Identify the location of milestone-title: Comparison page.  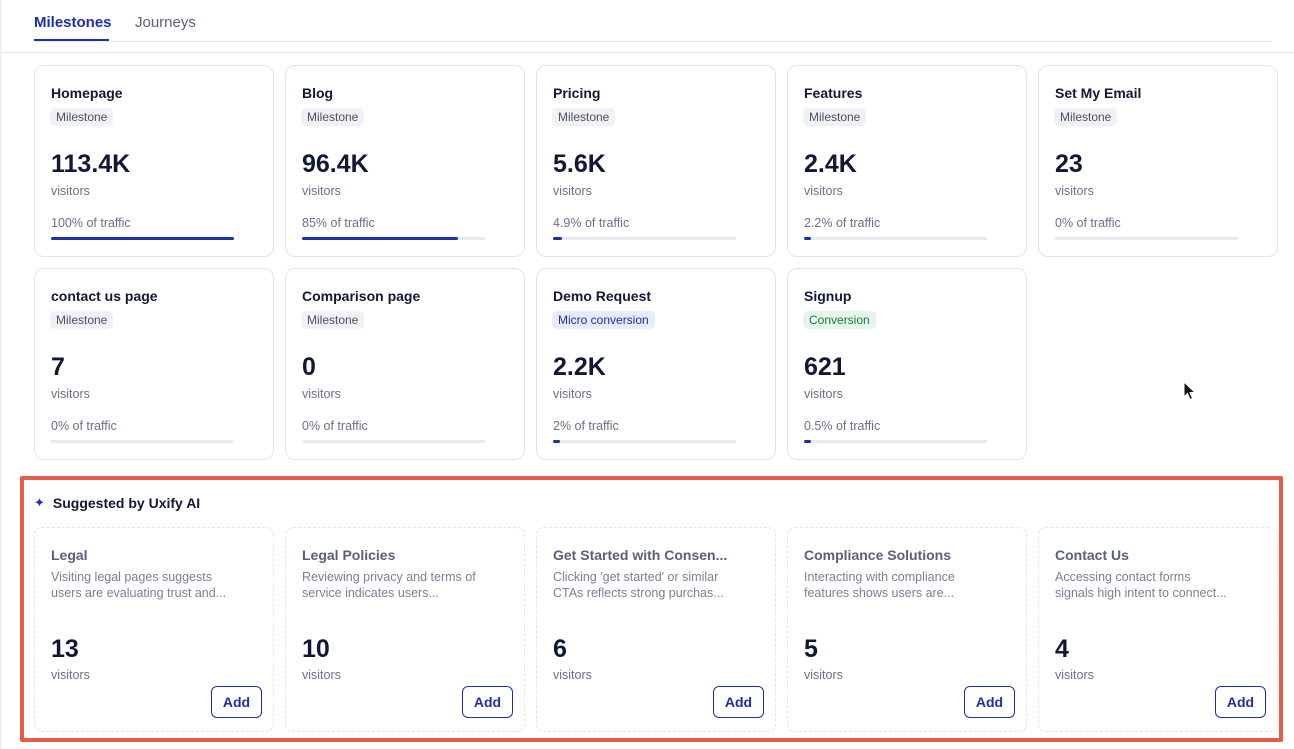
(361, 296).